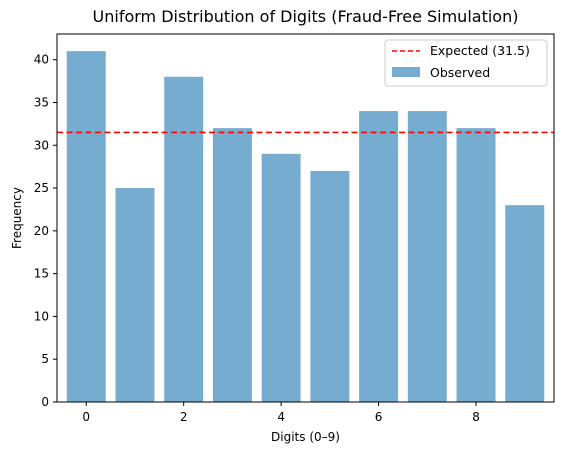 Image resolution: width=562 pixels, height=455 pixels. What do you see at coordinates (17, 218) in the screenshot?
I see `y-axis-label: Frequency` at bounding box center [17, 218].